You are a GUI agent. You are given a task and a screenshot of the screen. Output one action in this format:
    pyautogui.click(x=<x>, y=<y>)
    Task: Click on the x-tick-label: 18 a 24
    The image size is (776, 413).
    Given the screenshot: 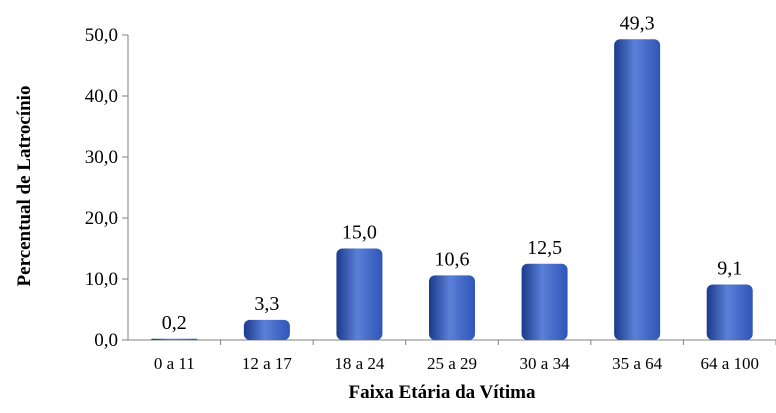 What is the action you would take?
    pyautogui.click(x=359, y=363)
    